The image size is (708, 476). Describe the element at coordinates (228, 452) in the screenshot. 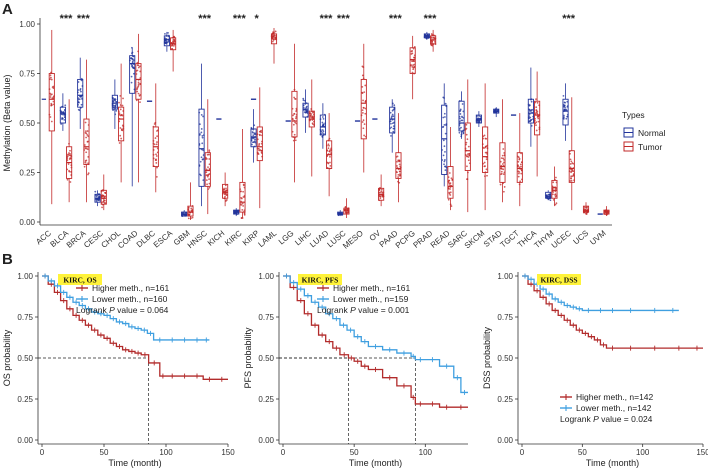

I see `os-x-tick-label: 150` at that location.